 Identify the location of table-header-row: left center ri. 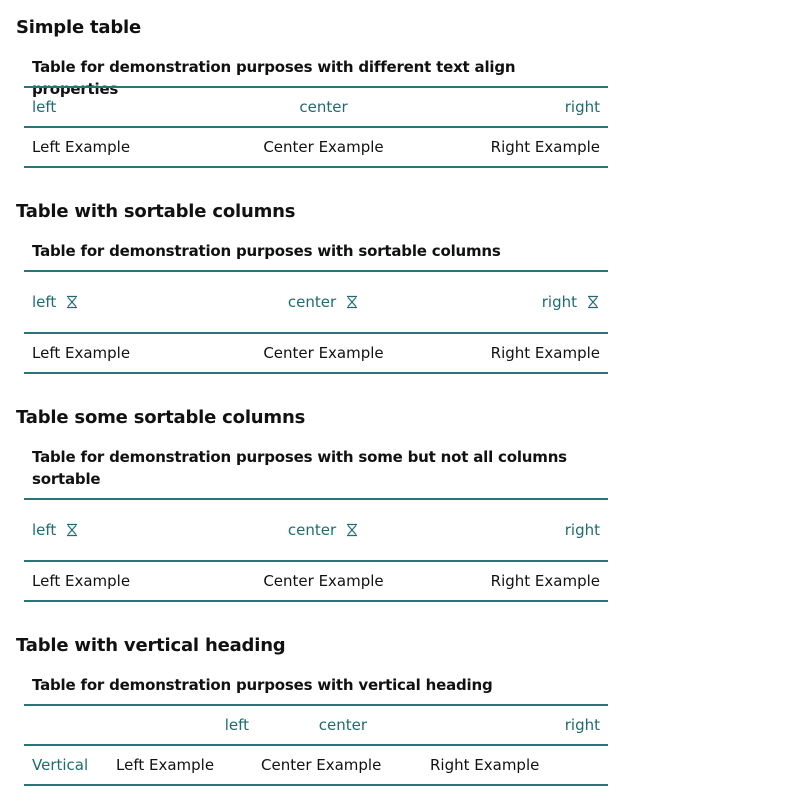
(316, 302).